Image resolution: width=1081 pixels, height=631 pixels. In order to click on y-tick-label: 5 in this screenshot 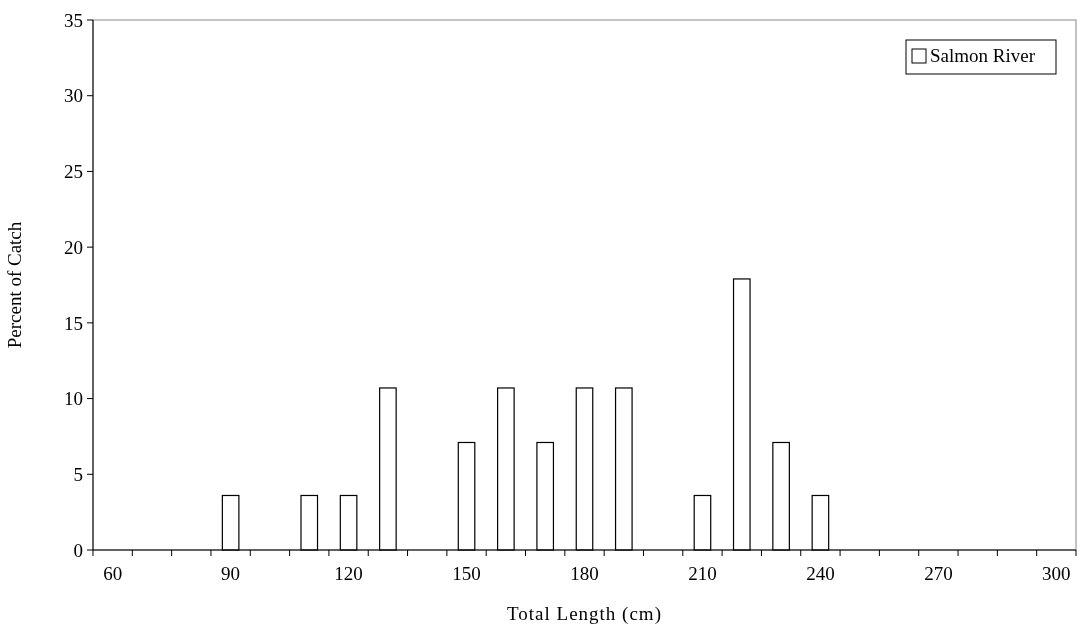, I will do `click(78, 474)`.